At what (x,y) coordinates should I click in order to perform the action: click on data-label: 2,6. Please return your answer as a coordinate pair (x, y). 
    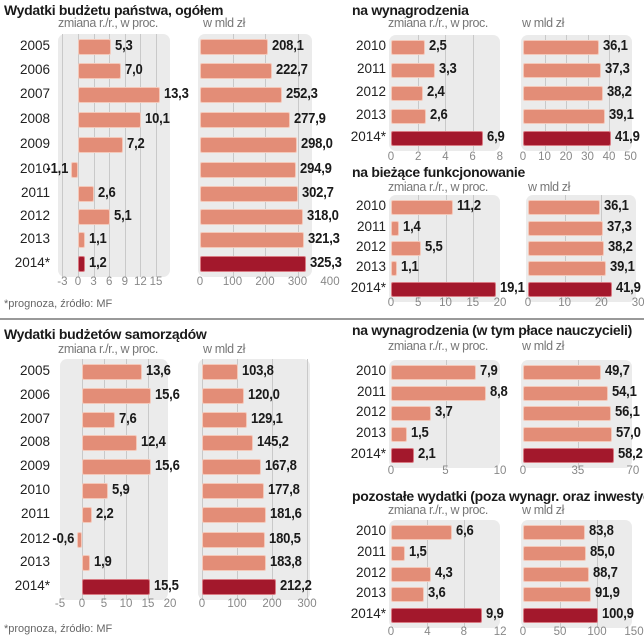
    Looking at the image, I should click on (107, 193).